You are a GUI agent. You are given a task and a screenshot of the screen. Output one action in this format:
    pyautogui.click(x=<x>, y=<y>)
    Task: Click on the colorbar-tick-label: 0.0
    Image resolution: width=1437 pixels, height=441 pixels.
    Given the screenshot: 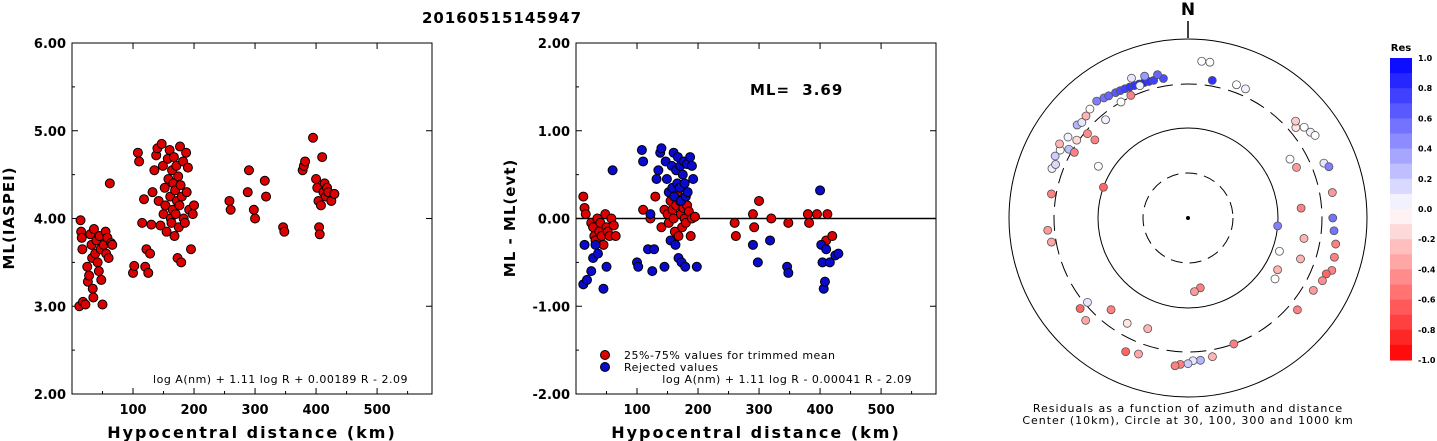 What is the action you would take?
    pyautogui.click(x=1425, y=209)
    